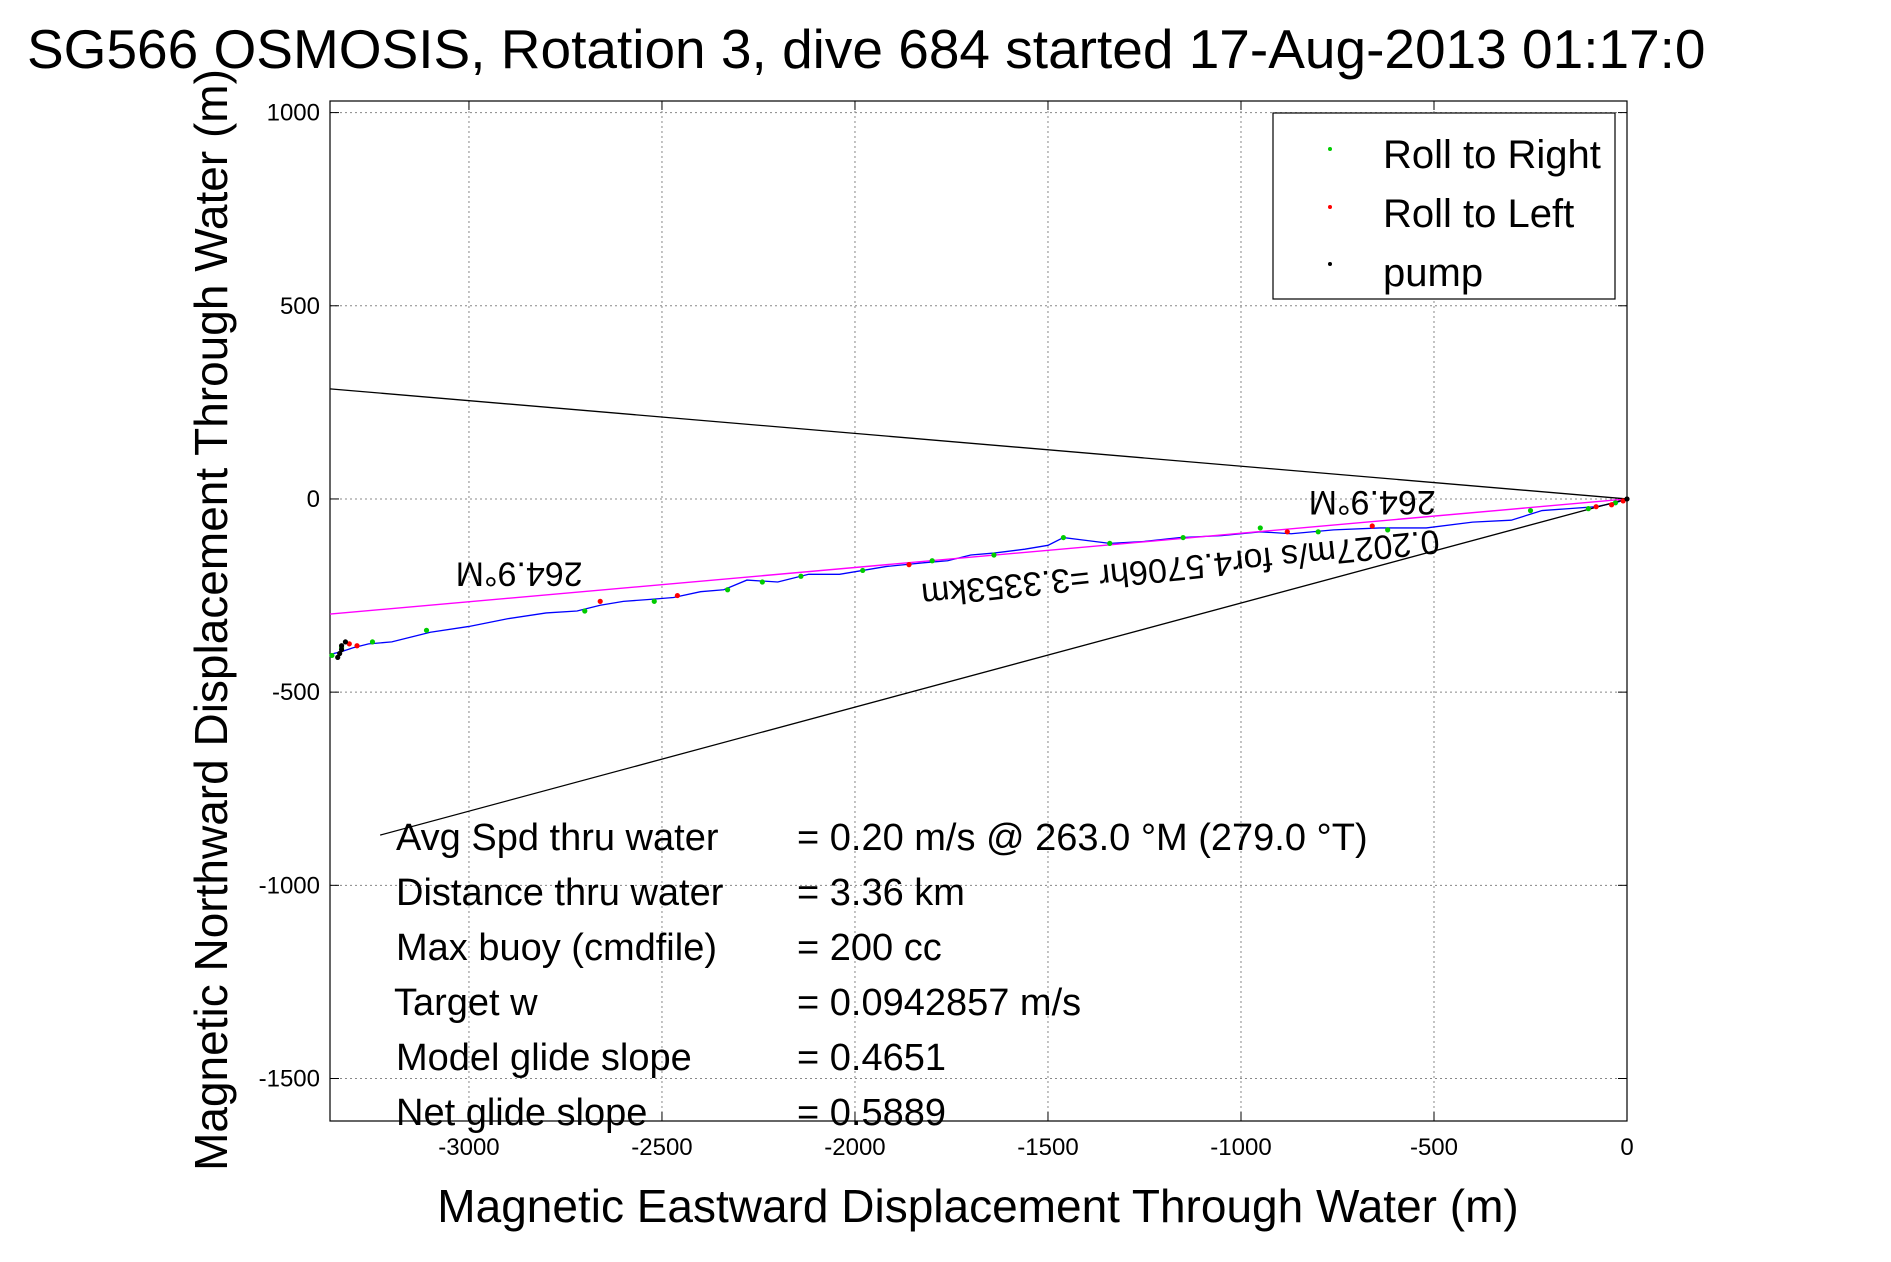 Image resolution: width=1891 pixels, height=1262 pixels. I want to click on summary-value-max-buoy: = 200 cc, so click(869, 948).